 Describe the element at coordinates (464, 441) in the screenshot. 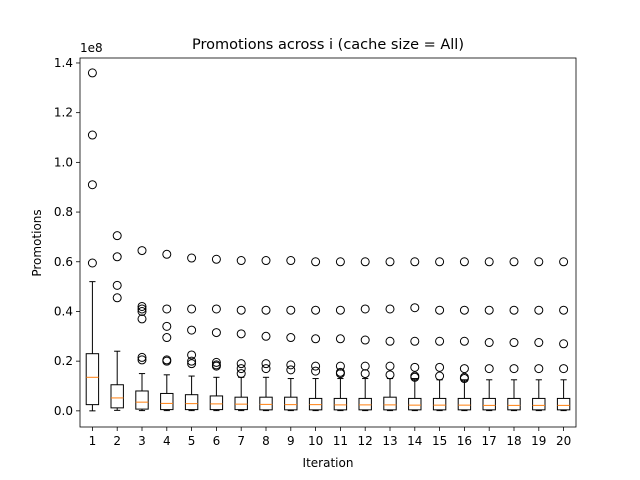

I see `x-tick-label: 16` at that location.